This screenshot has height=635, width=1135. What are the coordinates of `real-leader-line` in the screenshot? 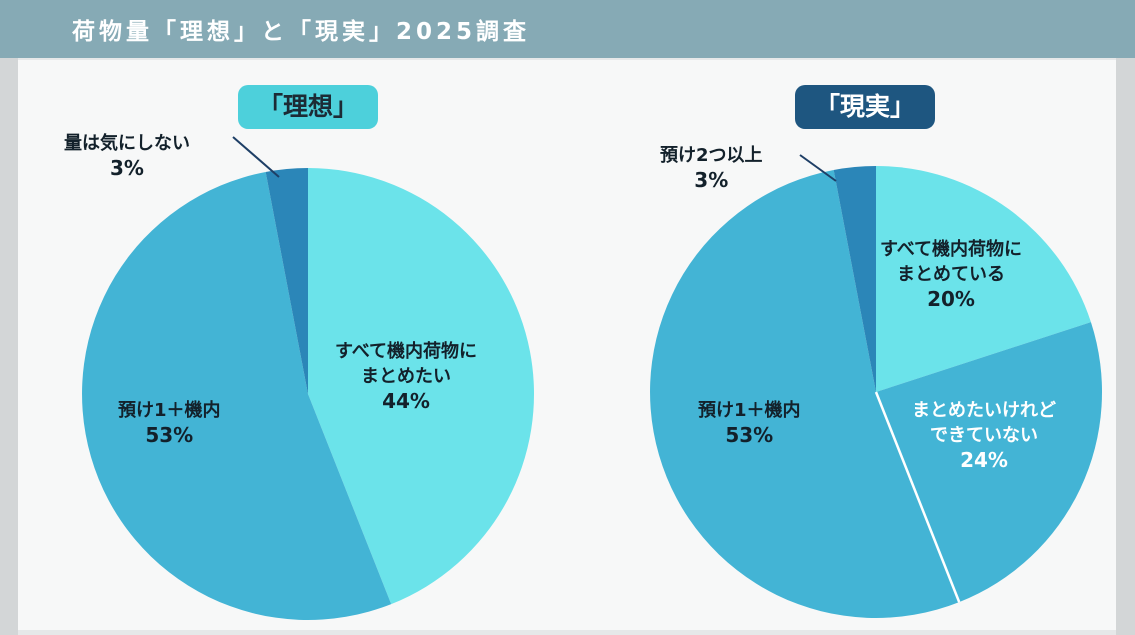 It's located at (818, 168).